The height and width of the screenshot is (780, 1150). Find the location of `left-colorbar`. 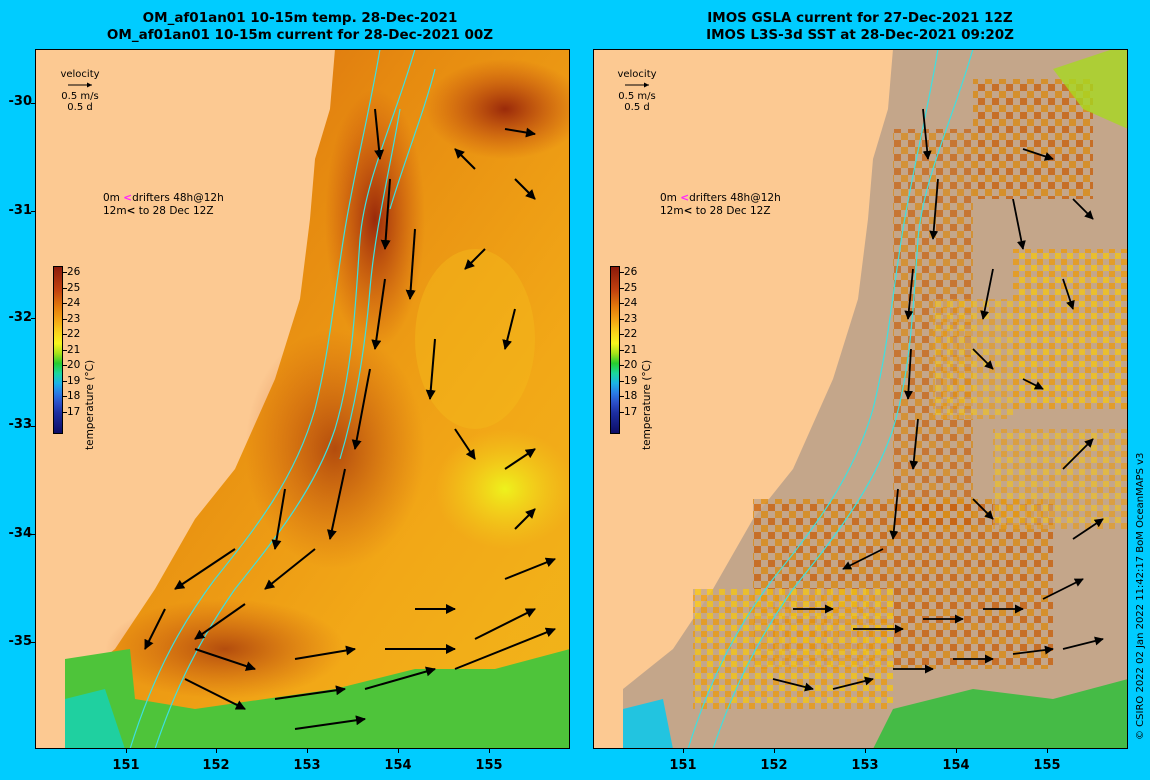

left-colorbar is located at coordinates (58, 350).